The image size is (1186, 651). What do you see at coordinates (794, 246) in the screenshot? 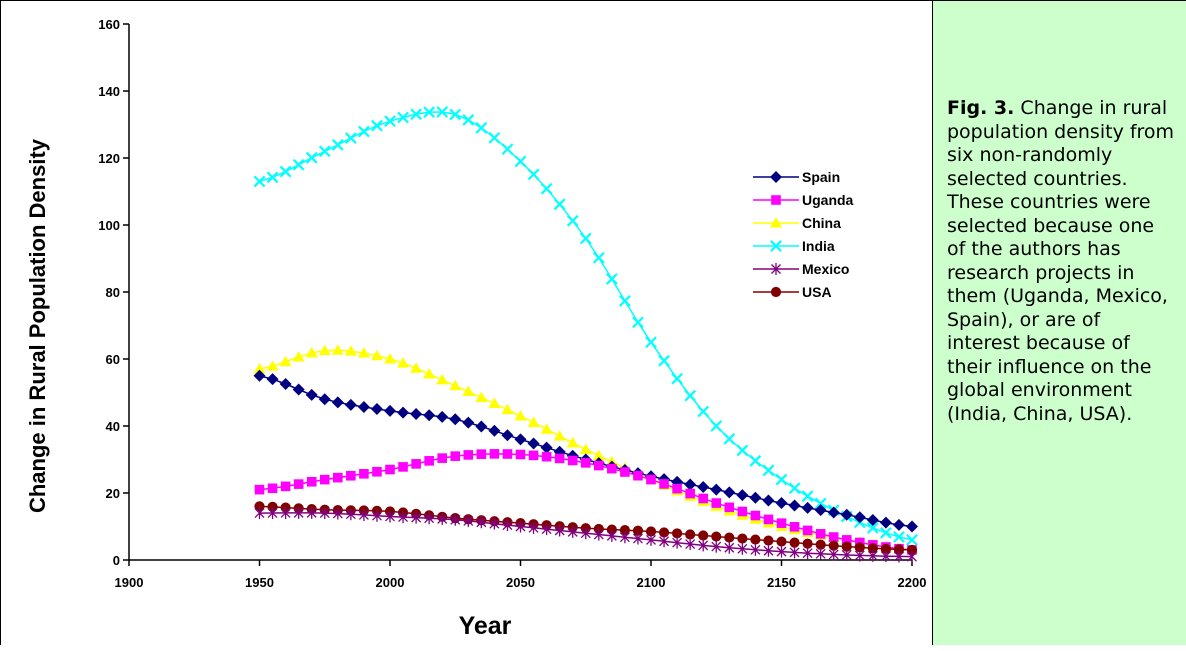
I see `legend-item-india: India` at bounding box center [794, 246].